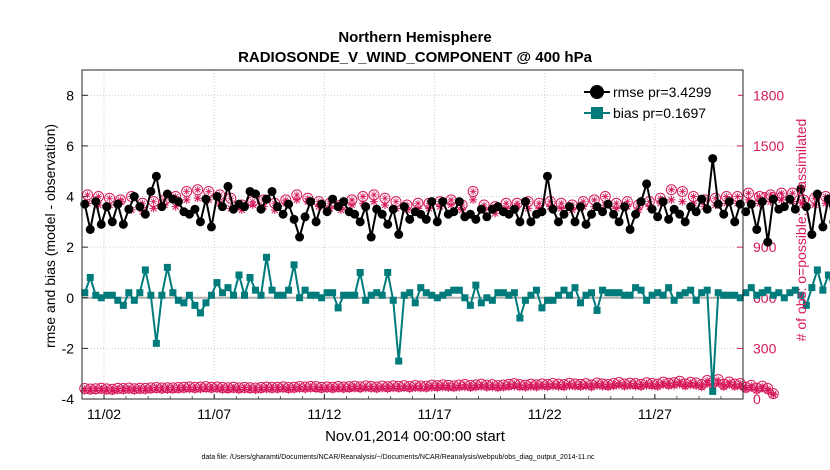 This screenshot has height=470, width=830. I want to click on x-tick-label: 11/12, so click(324, 414).